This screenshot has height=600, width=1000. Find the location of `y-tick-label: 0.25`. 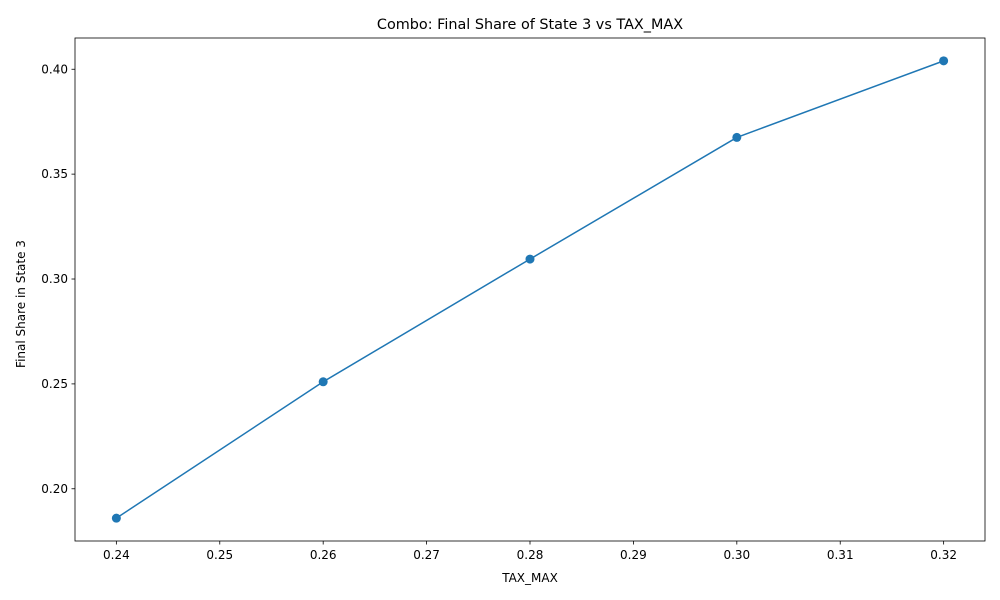

y-tick-label: 0.25 is located at coordinates (54, 384).